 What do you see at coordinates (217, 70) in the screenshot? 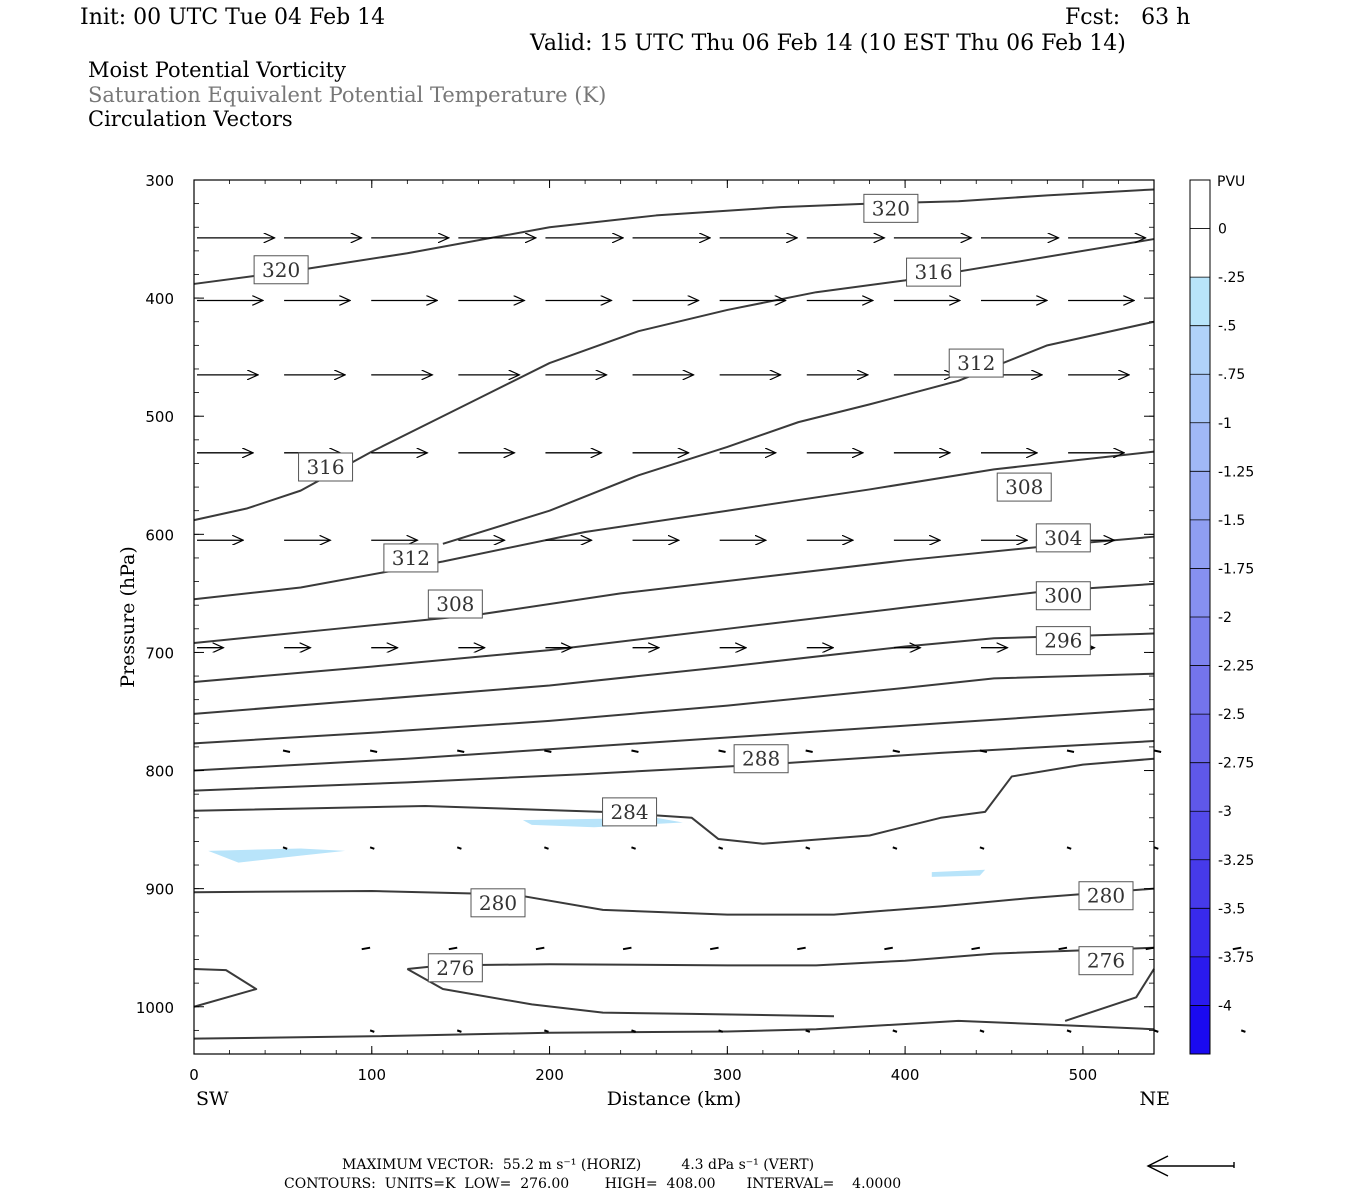
I see `field-title-mpv: Moist Potential Vorticity` at bounding box center [217, 70].